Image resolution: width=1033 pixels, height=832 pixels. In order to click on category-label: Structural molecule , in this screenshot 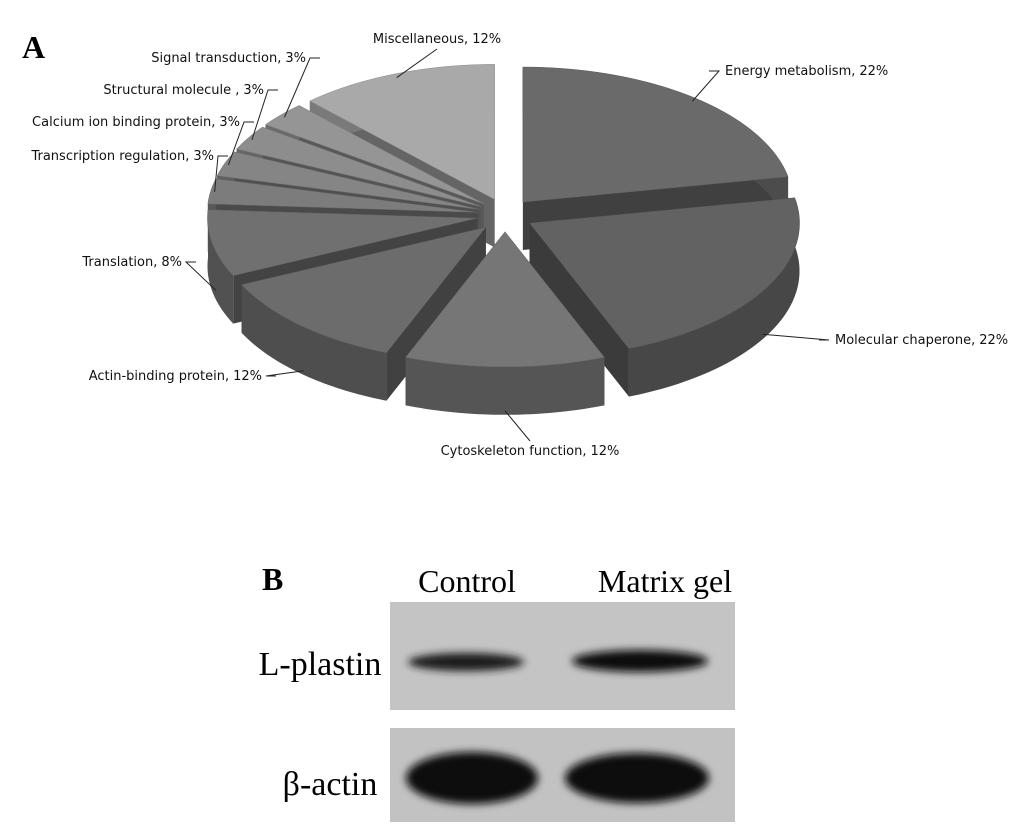, I will do `click(171, 90)`.